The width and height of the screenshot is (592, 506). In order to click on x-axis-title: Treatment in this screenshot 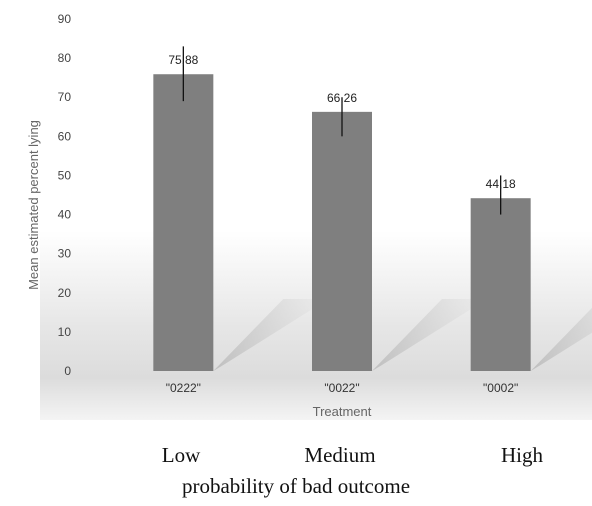, I will do `click(342, 411)`.